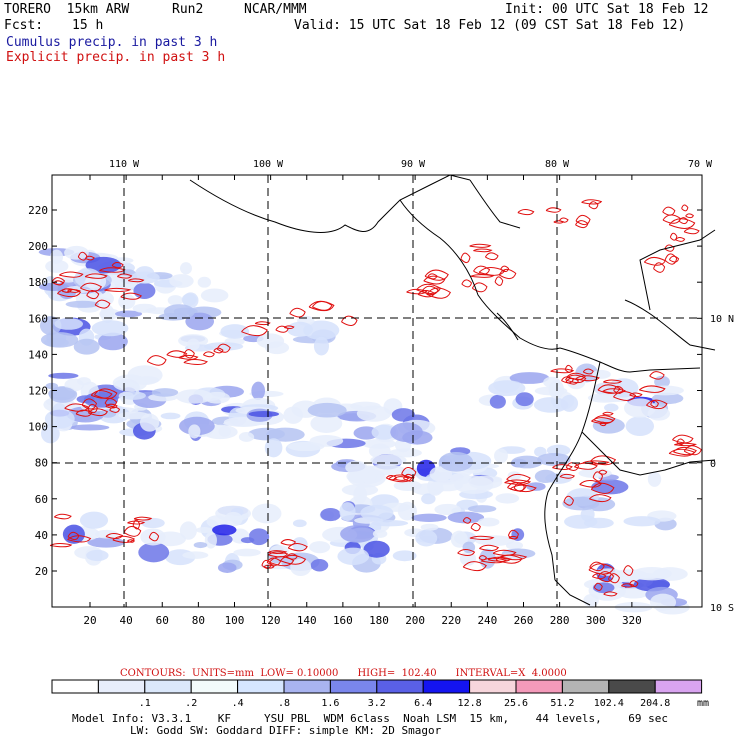  Describe the element at coordinates (524, 620) in the screenshot. I see `x-tick-label: 260` at that location.